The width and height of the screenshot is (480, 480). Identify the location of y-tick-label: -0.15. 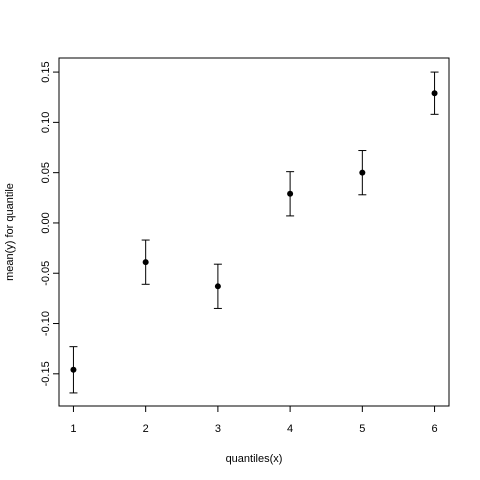
(46, 373).